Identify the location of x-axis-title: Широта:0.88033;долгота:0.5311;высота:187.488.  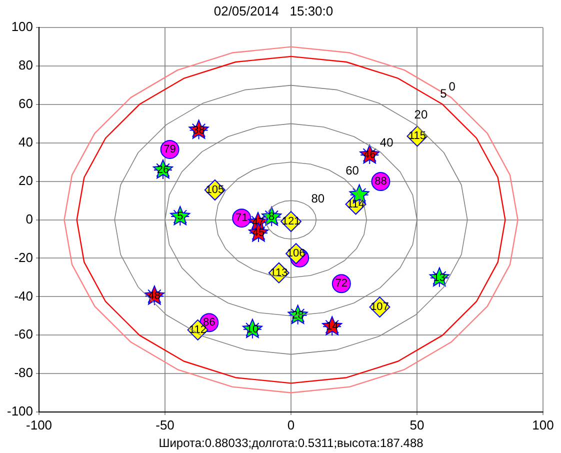
(291, 443).